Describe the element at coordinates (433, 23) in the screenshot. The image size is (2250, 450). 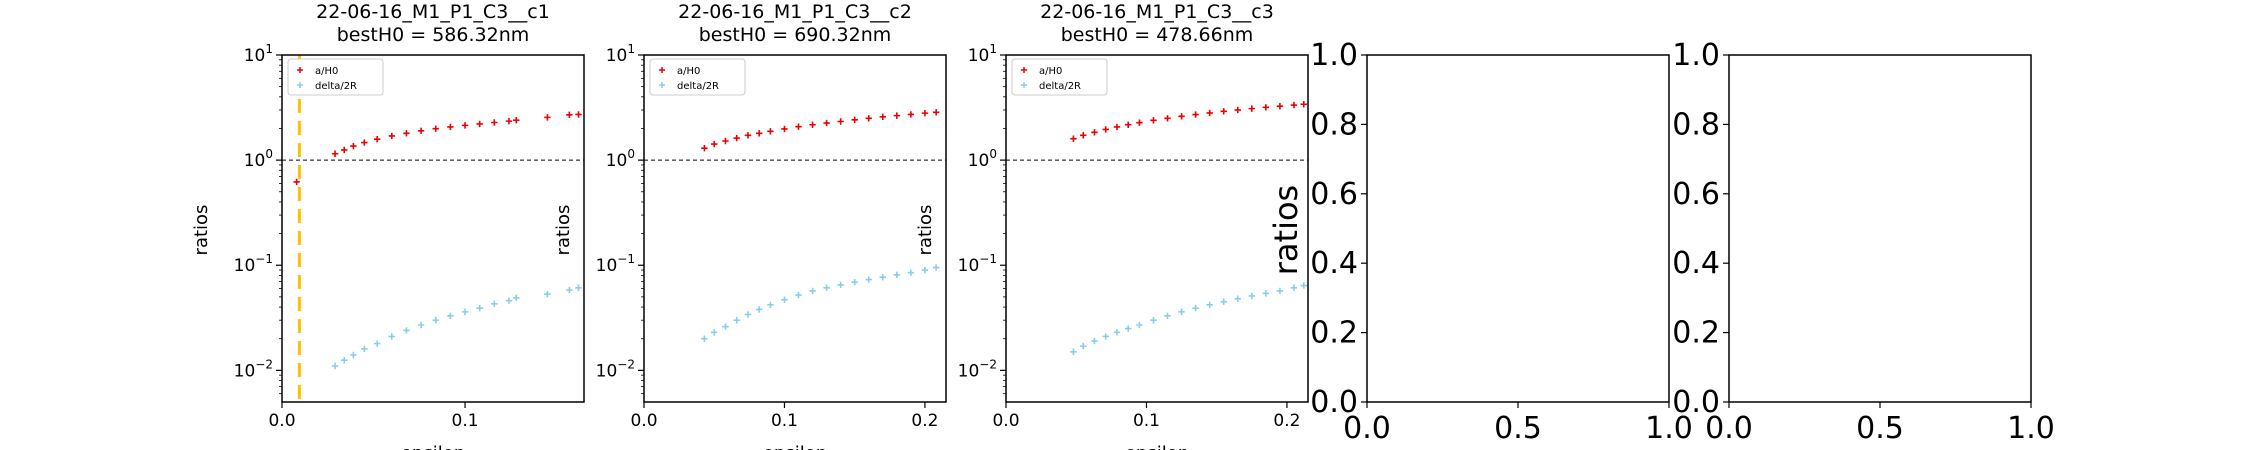
I see `chart-title: 22-06-16_M1_P1_C3__c1 bestH0 = 586.32nm` at that location.